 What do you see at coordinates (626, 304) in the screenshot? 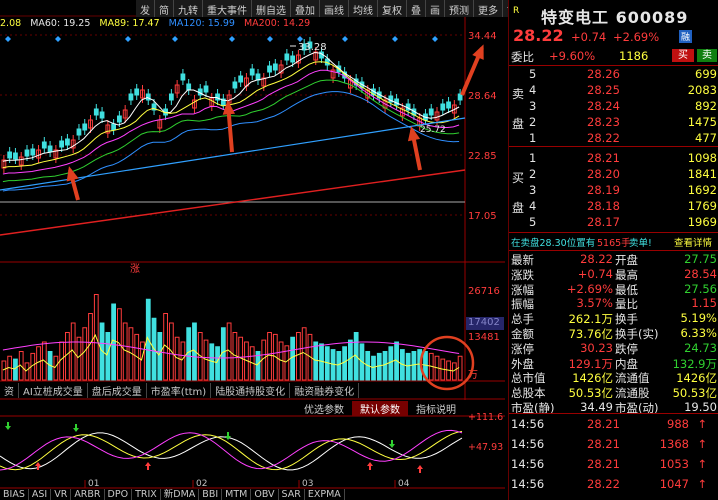
I see `stat-label: 量比` at bounding box center [626, 304].